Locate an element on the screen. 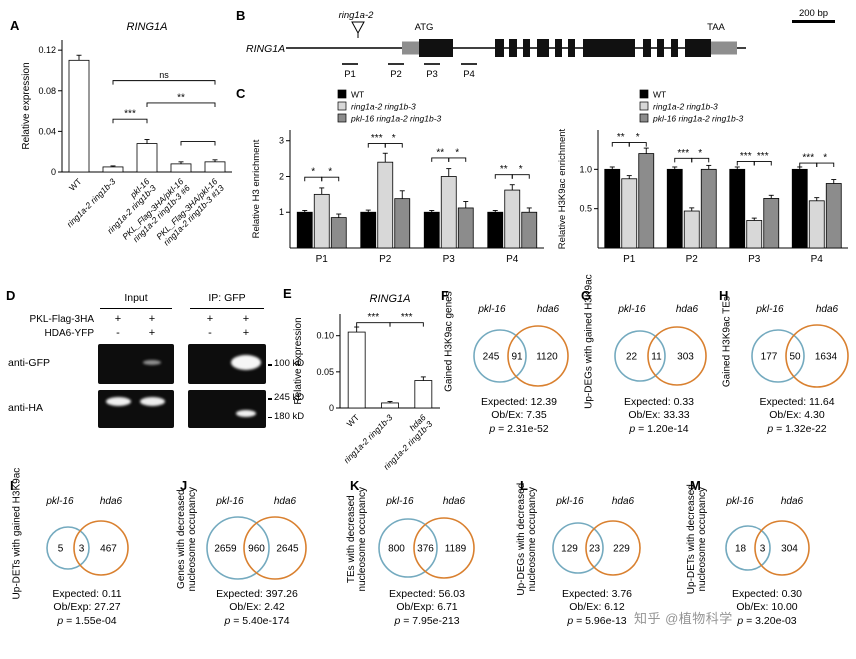 The height and width of the screenshot is (659, 856). panel-letter-f: F is located at coordinates (445, 295).